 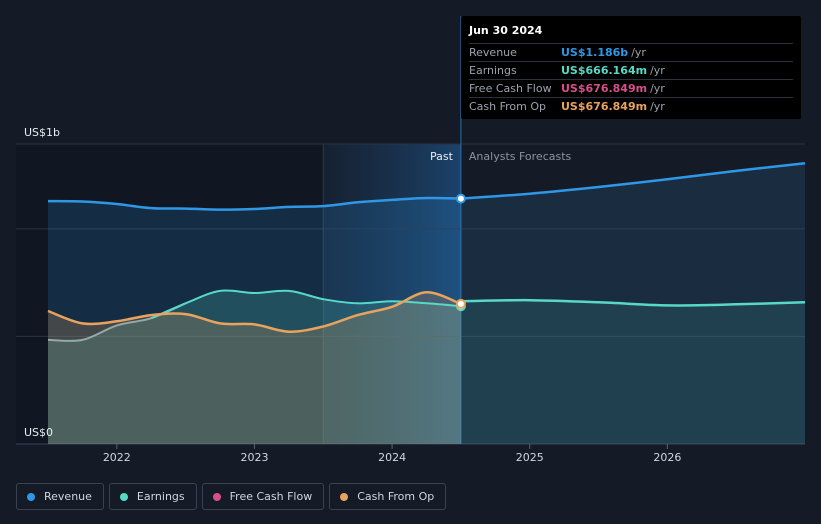 What do you see at coordinates (68, 496) in the screenshot?
I see `legend-label: Revenue` at bounding box center [68, 496].